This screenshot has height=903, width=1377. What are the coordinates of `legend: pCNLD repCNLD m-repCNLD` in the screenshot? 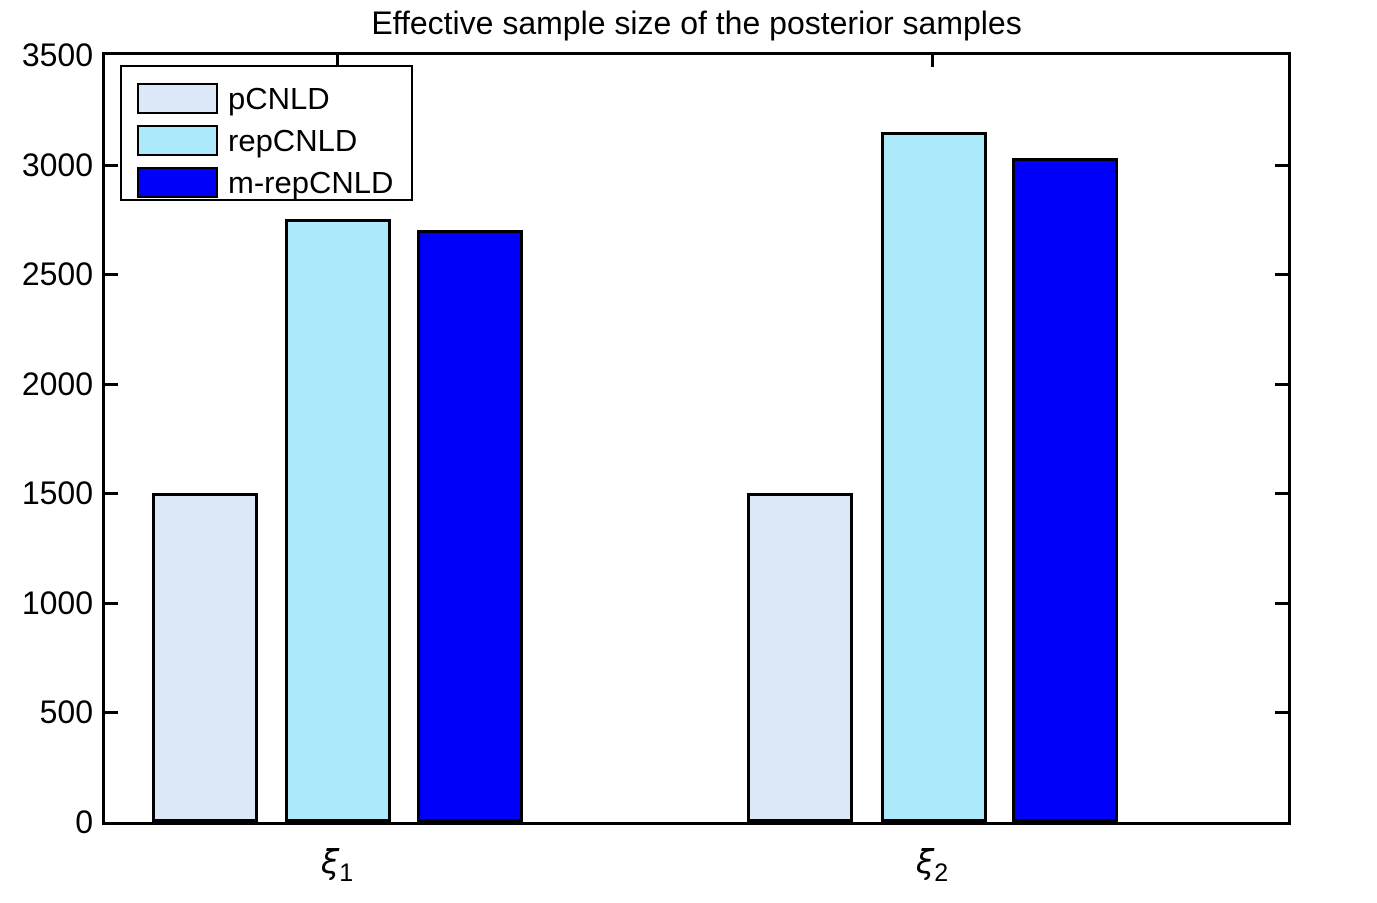 It's located at (266, 133).